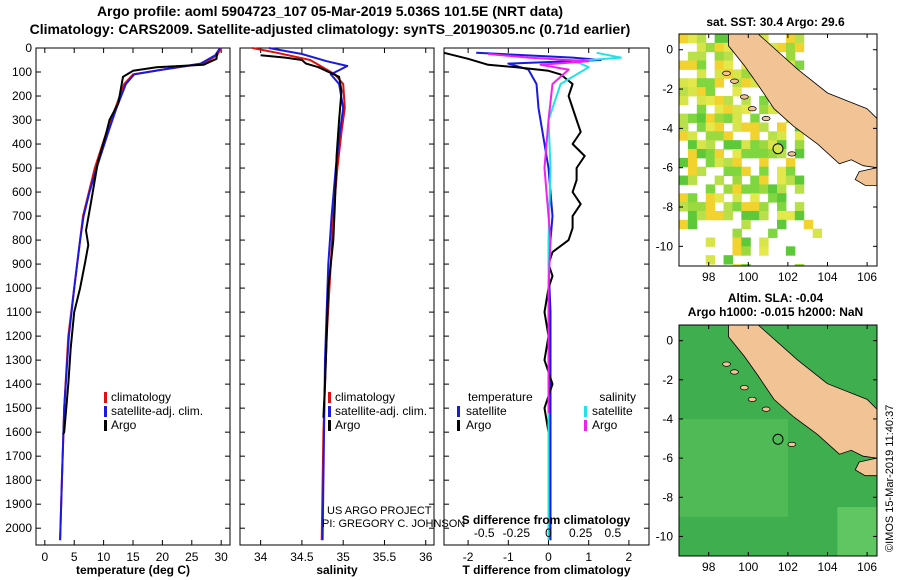 This screenshot has width=900, height=580. What do you see at coordinates (426, 557) in the screenshot?
I see `x-tick-label: 36` at bounding box center [426, 557].